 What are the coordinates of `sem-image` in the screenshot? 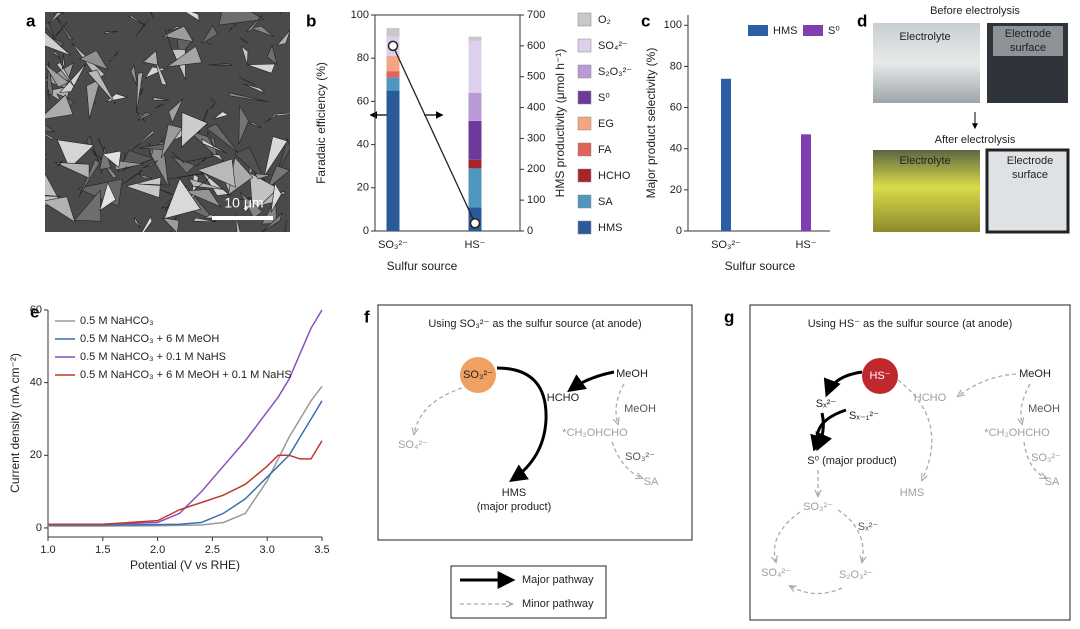 It's located at (168, 123).